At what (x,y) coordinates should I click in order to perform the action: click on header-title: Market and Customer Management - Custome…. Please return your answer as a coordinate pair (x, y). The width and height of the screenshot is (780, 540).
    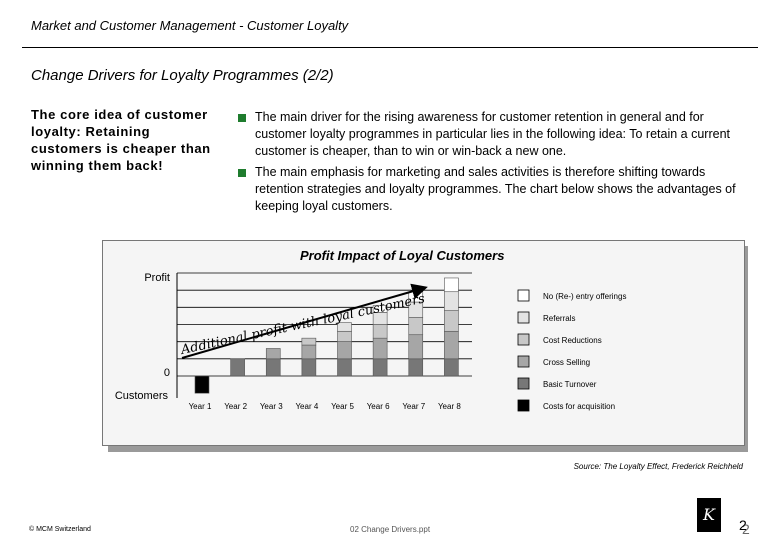
    Looking at the image, I should click on (190, 25).